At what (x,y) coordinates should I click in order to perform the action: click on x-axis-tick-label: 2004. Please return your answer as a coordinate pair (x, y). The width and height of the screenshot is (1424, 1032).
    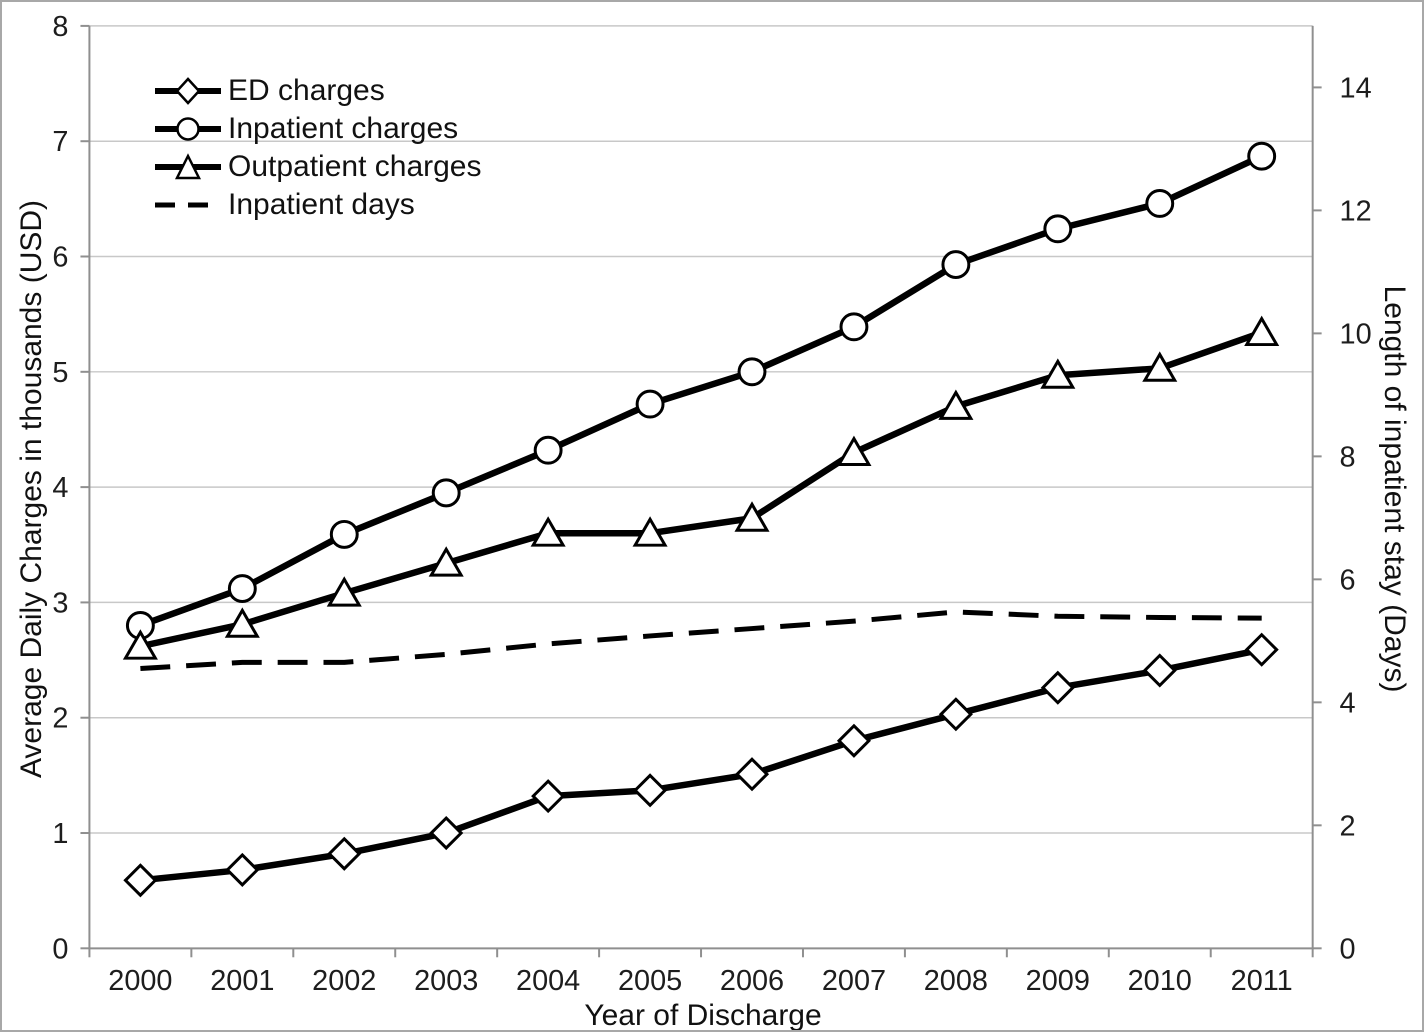
    Looking at the image, I should click on (548, 981).